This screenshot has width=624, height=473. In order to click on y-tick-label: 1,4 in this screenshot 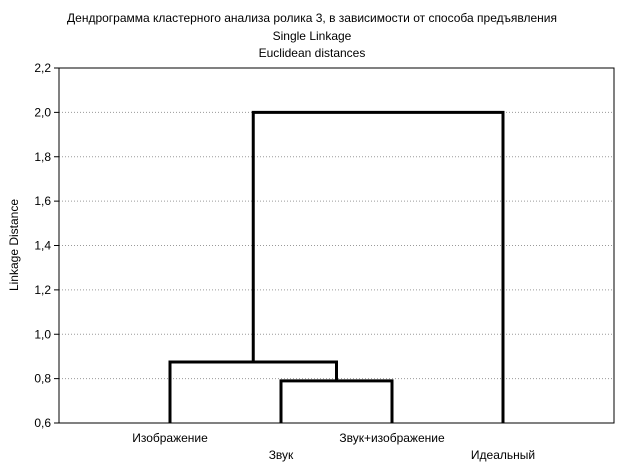, I will do `click(42, 246)`.